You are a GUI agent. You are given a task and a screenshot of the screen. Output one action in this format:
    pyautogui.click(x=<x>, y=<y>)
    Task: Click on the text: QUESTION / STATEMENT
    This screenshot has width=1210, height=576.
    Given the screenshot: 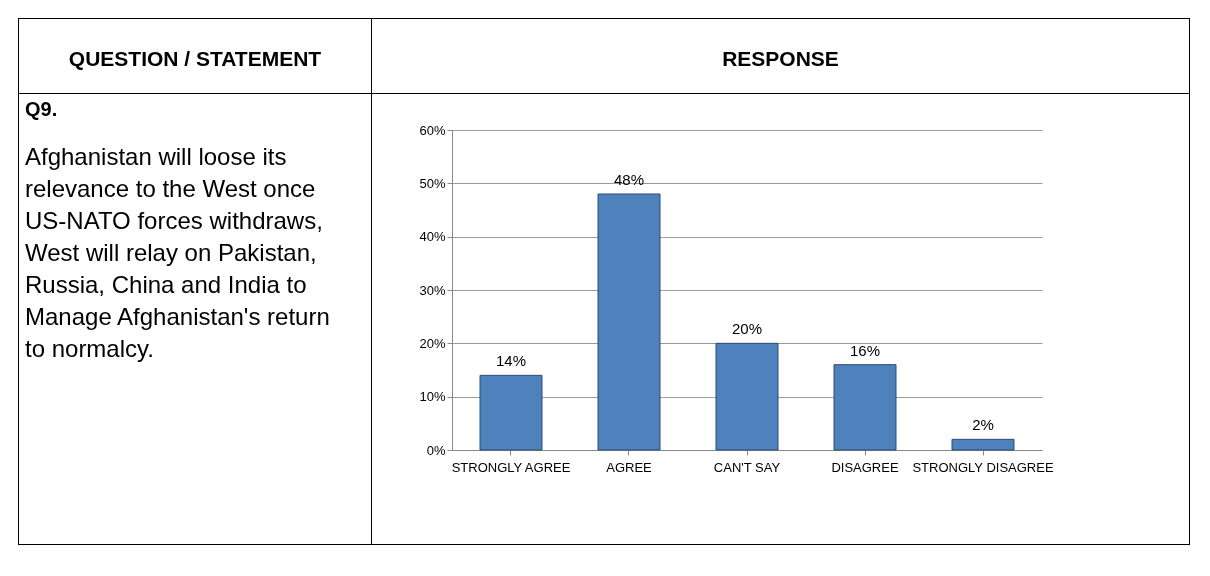 What is the action you would take?
    pyautogui.click(x=195, y=56)
    